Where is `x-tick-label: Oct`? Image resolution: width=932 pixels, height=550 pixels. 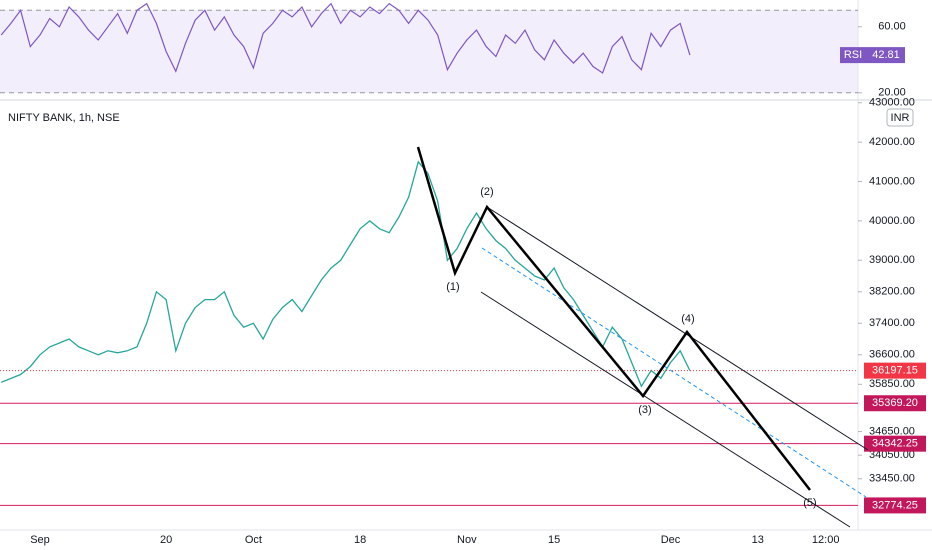
x-tick-label: Oct is located at coordinates (253, 540).